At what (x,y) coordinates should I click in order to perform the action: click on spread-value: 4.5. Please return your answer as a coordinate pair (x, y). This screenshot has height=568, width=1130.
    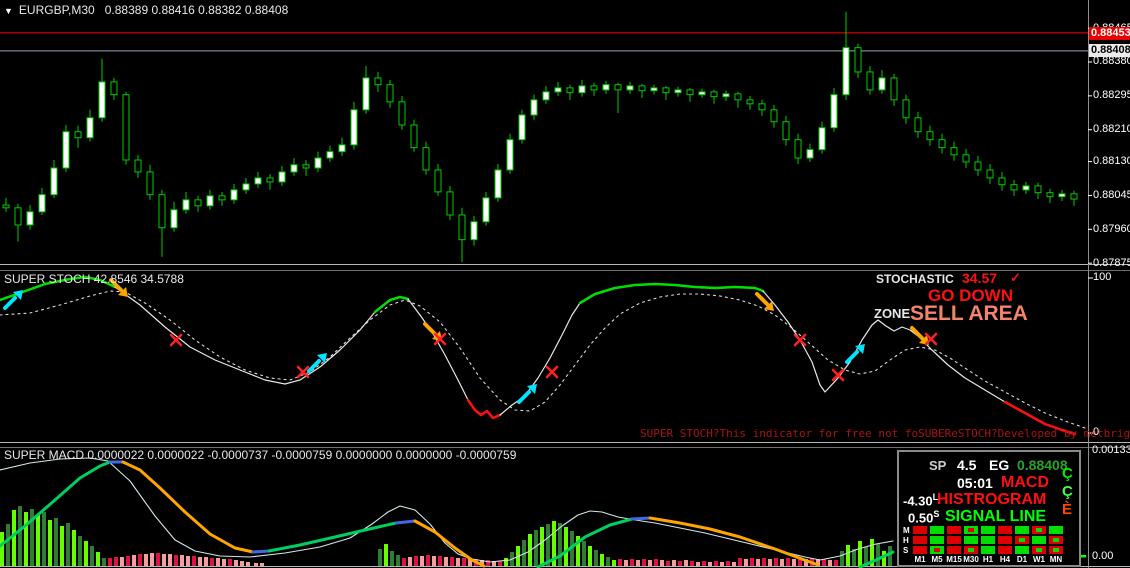
    Looking at the image, I should click on (967, 465).